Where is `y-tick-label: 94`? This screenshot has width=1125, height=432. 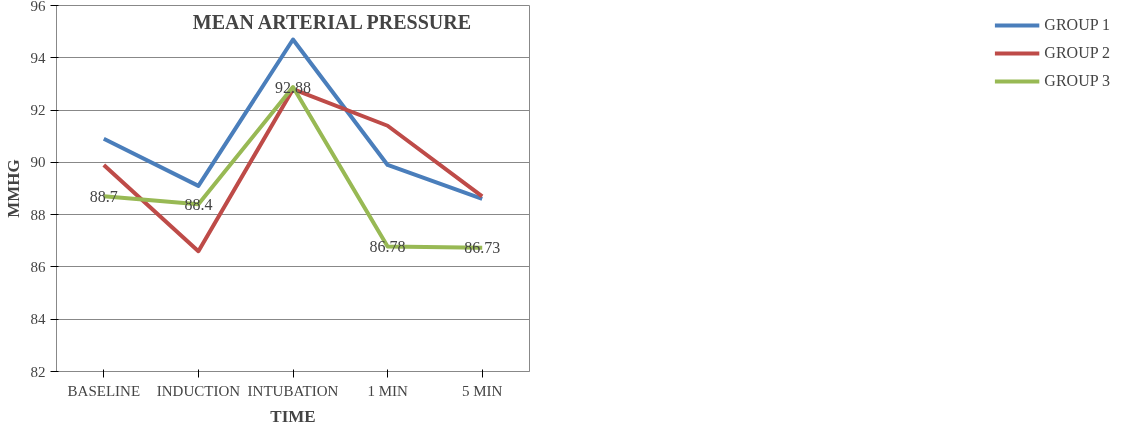
y-tick-label: 94 is located at coordinates (38, 57).